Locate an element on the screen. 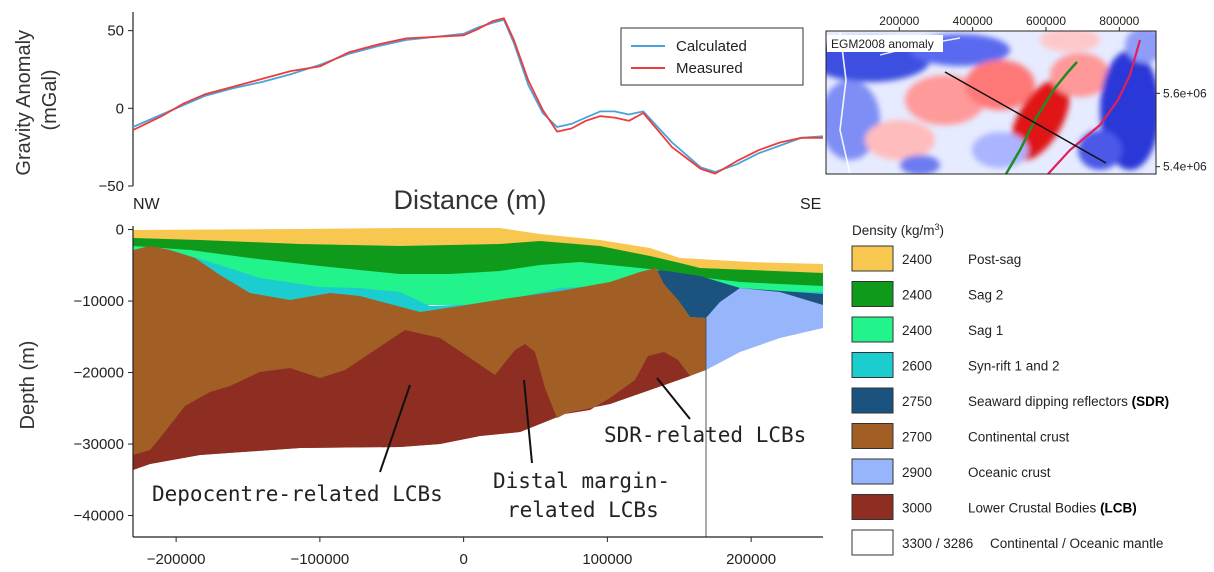  legend-calculated: Calculated is located at coordinates (711, 46).